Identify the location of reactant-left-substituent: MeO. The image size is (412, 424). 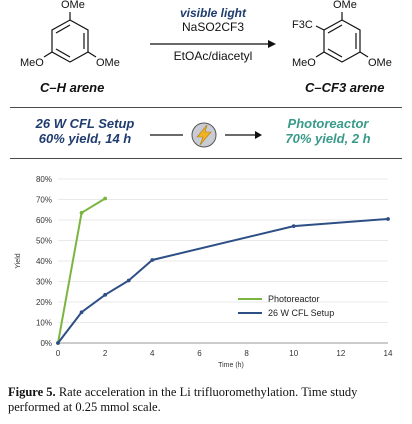
(32, 63).